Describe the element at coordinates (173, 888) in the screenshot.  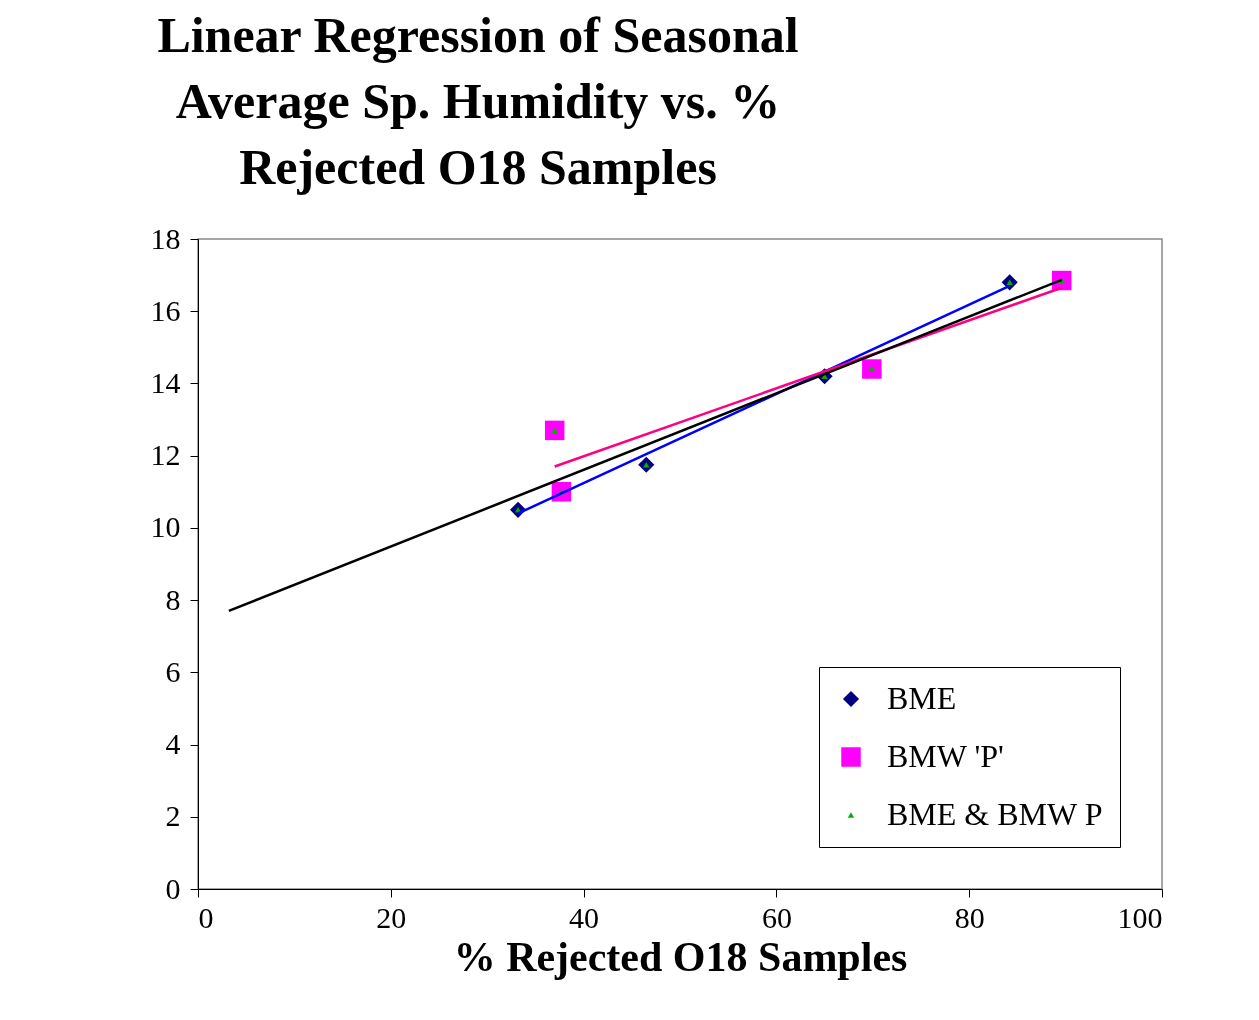
I see `y-tick-label: 0` at that location.